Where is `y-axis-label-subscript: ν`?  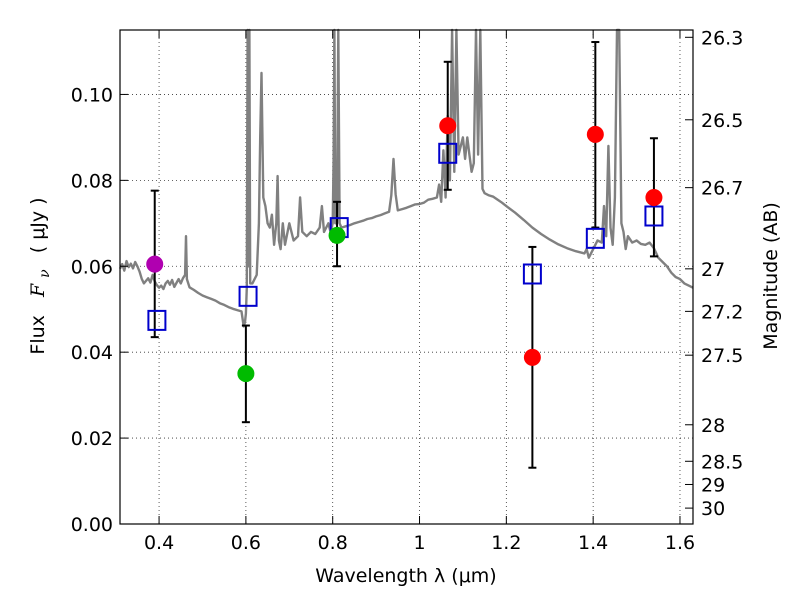 y-axis-label-subscript: ν is located at coordinates (45, 273).